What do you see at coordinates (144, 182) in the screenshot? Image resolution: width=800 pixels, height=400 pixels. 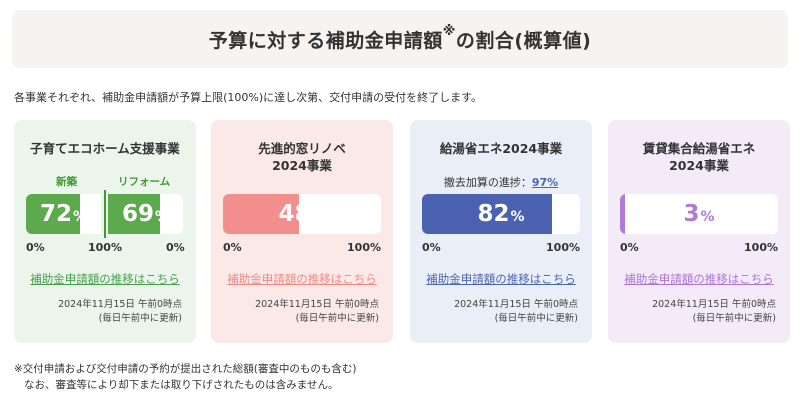 I see `sub-label-reform: リフォーム` at bounding box center [144, 182].